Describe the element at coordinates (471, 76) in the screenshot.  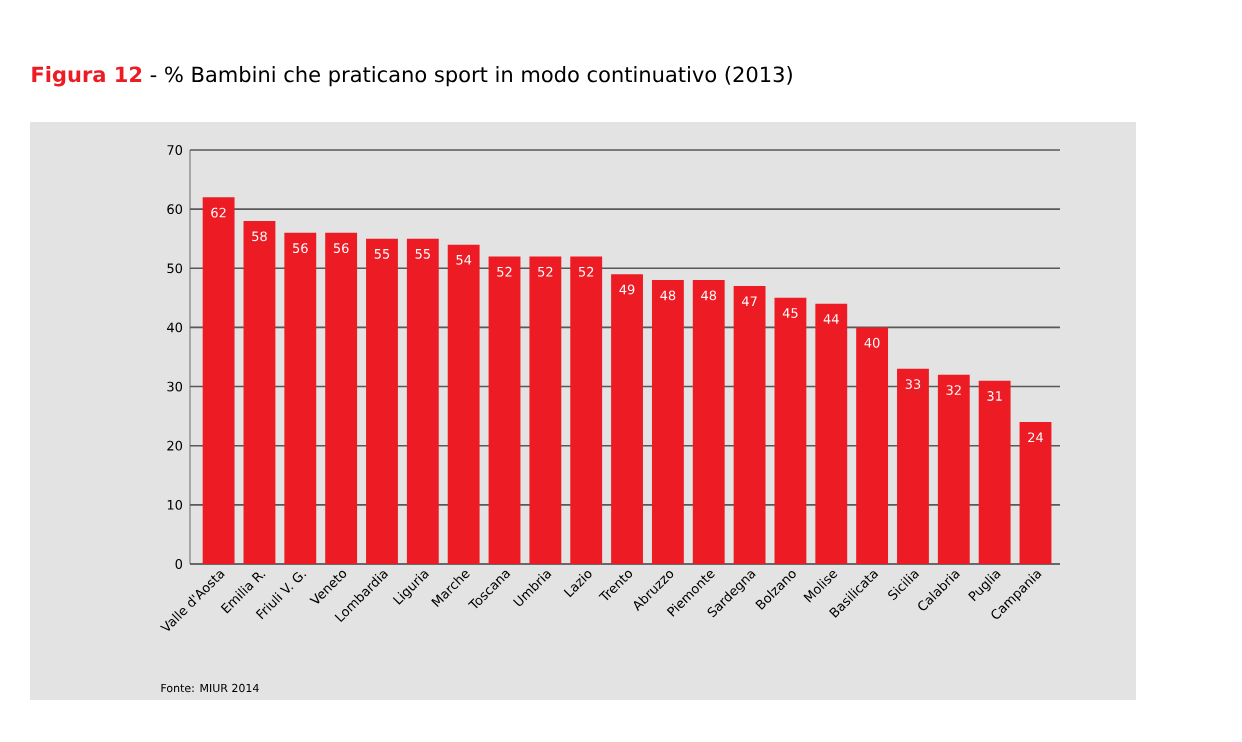
I see `chart-subtitle: - % Bambini che praticano sport in modo continuativo (2013)` at that location.